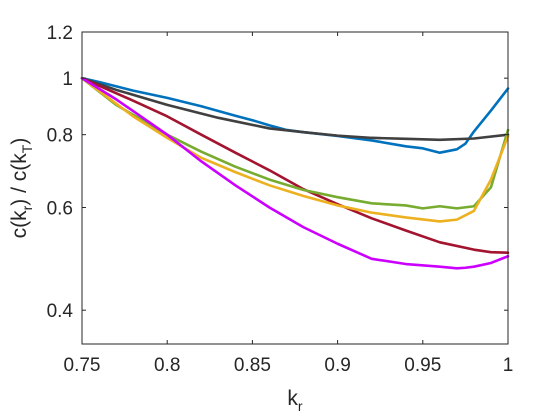 Image resolution: width=560 pixels, height=420 pixels. What do you see at coordinates (60, 209) in the screenshot?
I see `y-tick-label-2: 0.6` at bounding box center [60, 209].